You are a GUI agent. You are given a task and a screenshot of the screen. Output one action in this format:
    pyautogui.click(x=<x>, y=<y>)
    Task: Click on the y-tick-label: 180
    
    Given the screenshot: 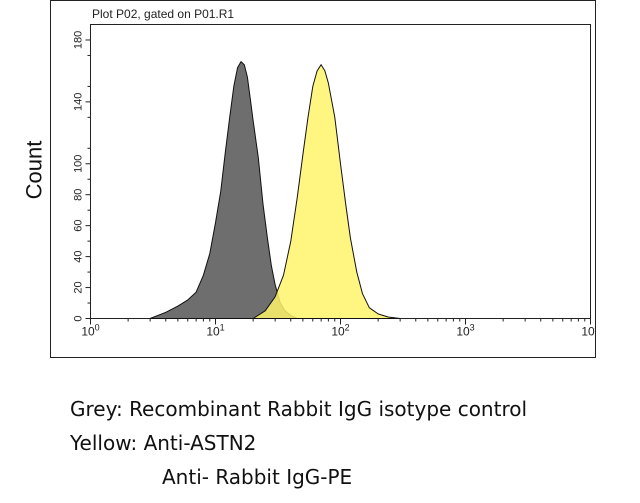 What is the action you would take?
    pyautogui.click(x=79, y=40)
    